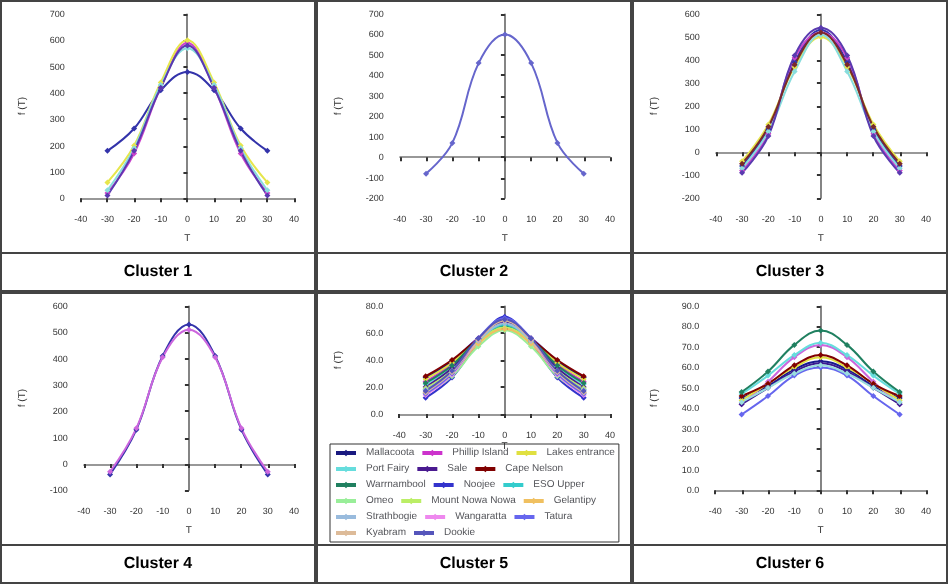 Image resolution: width=948 pixels, height=584 pixels. Describe the element at coordinates (790, 271) in the screenshot. I see `text: Cluster 3` at that location.